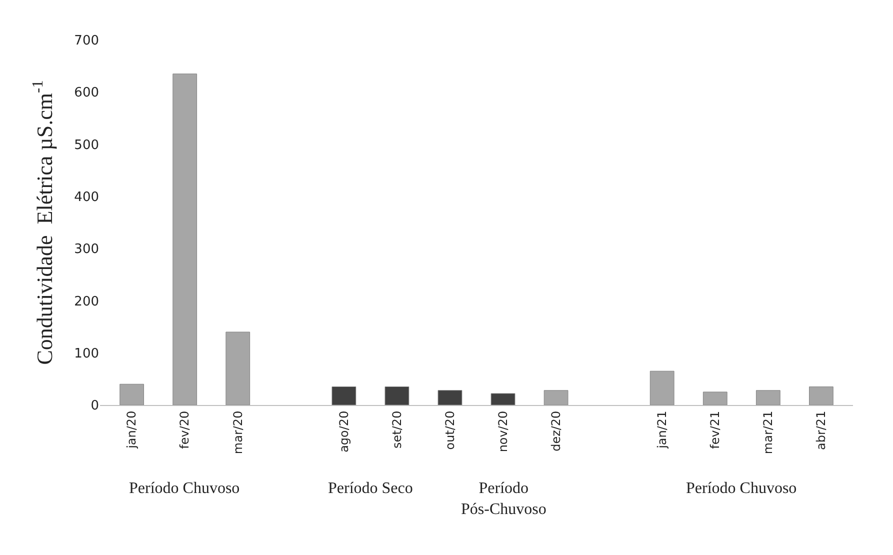 This screenshot has height=555, width=893. I want to click on y-tick-label: 700, so click(86, 41).